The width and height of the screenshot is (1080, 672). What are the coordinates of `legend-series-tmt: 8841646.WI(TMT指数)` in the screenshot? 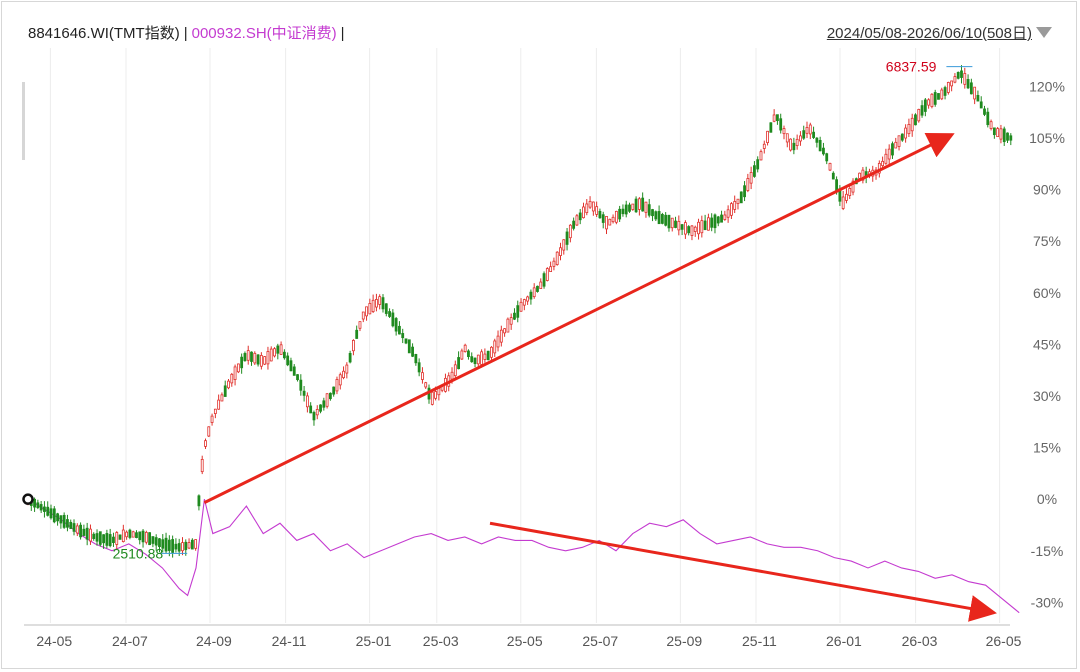 It's located at (104, 33).